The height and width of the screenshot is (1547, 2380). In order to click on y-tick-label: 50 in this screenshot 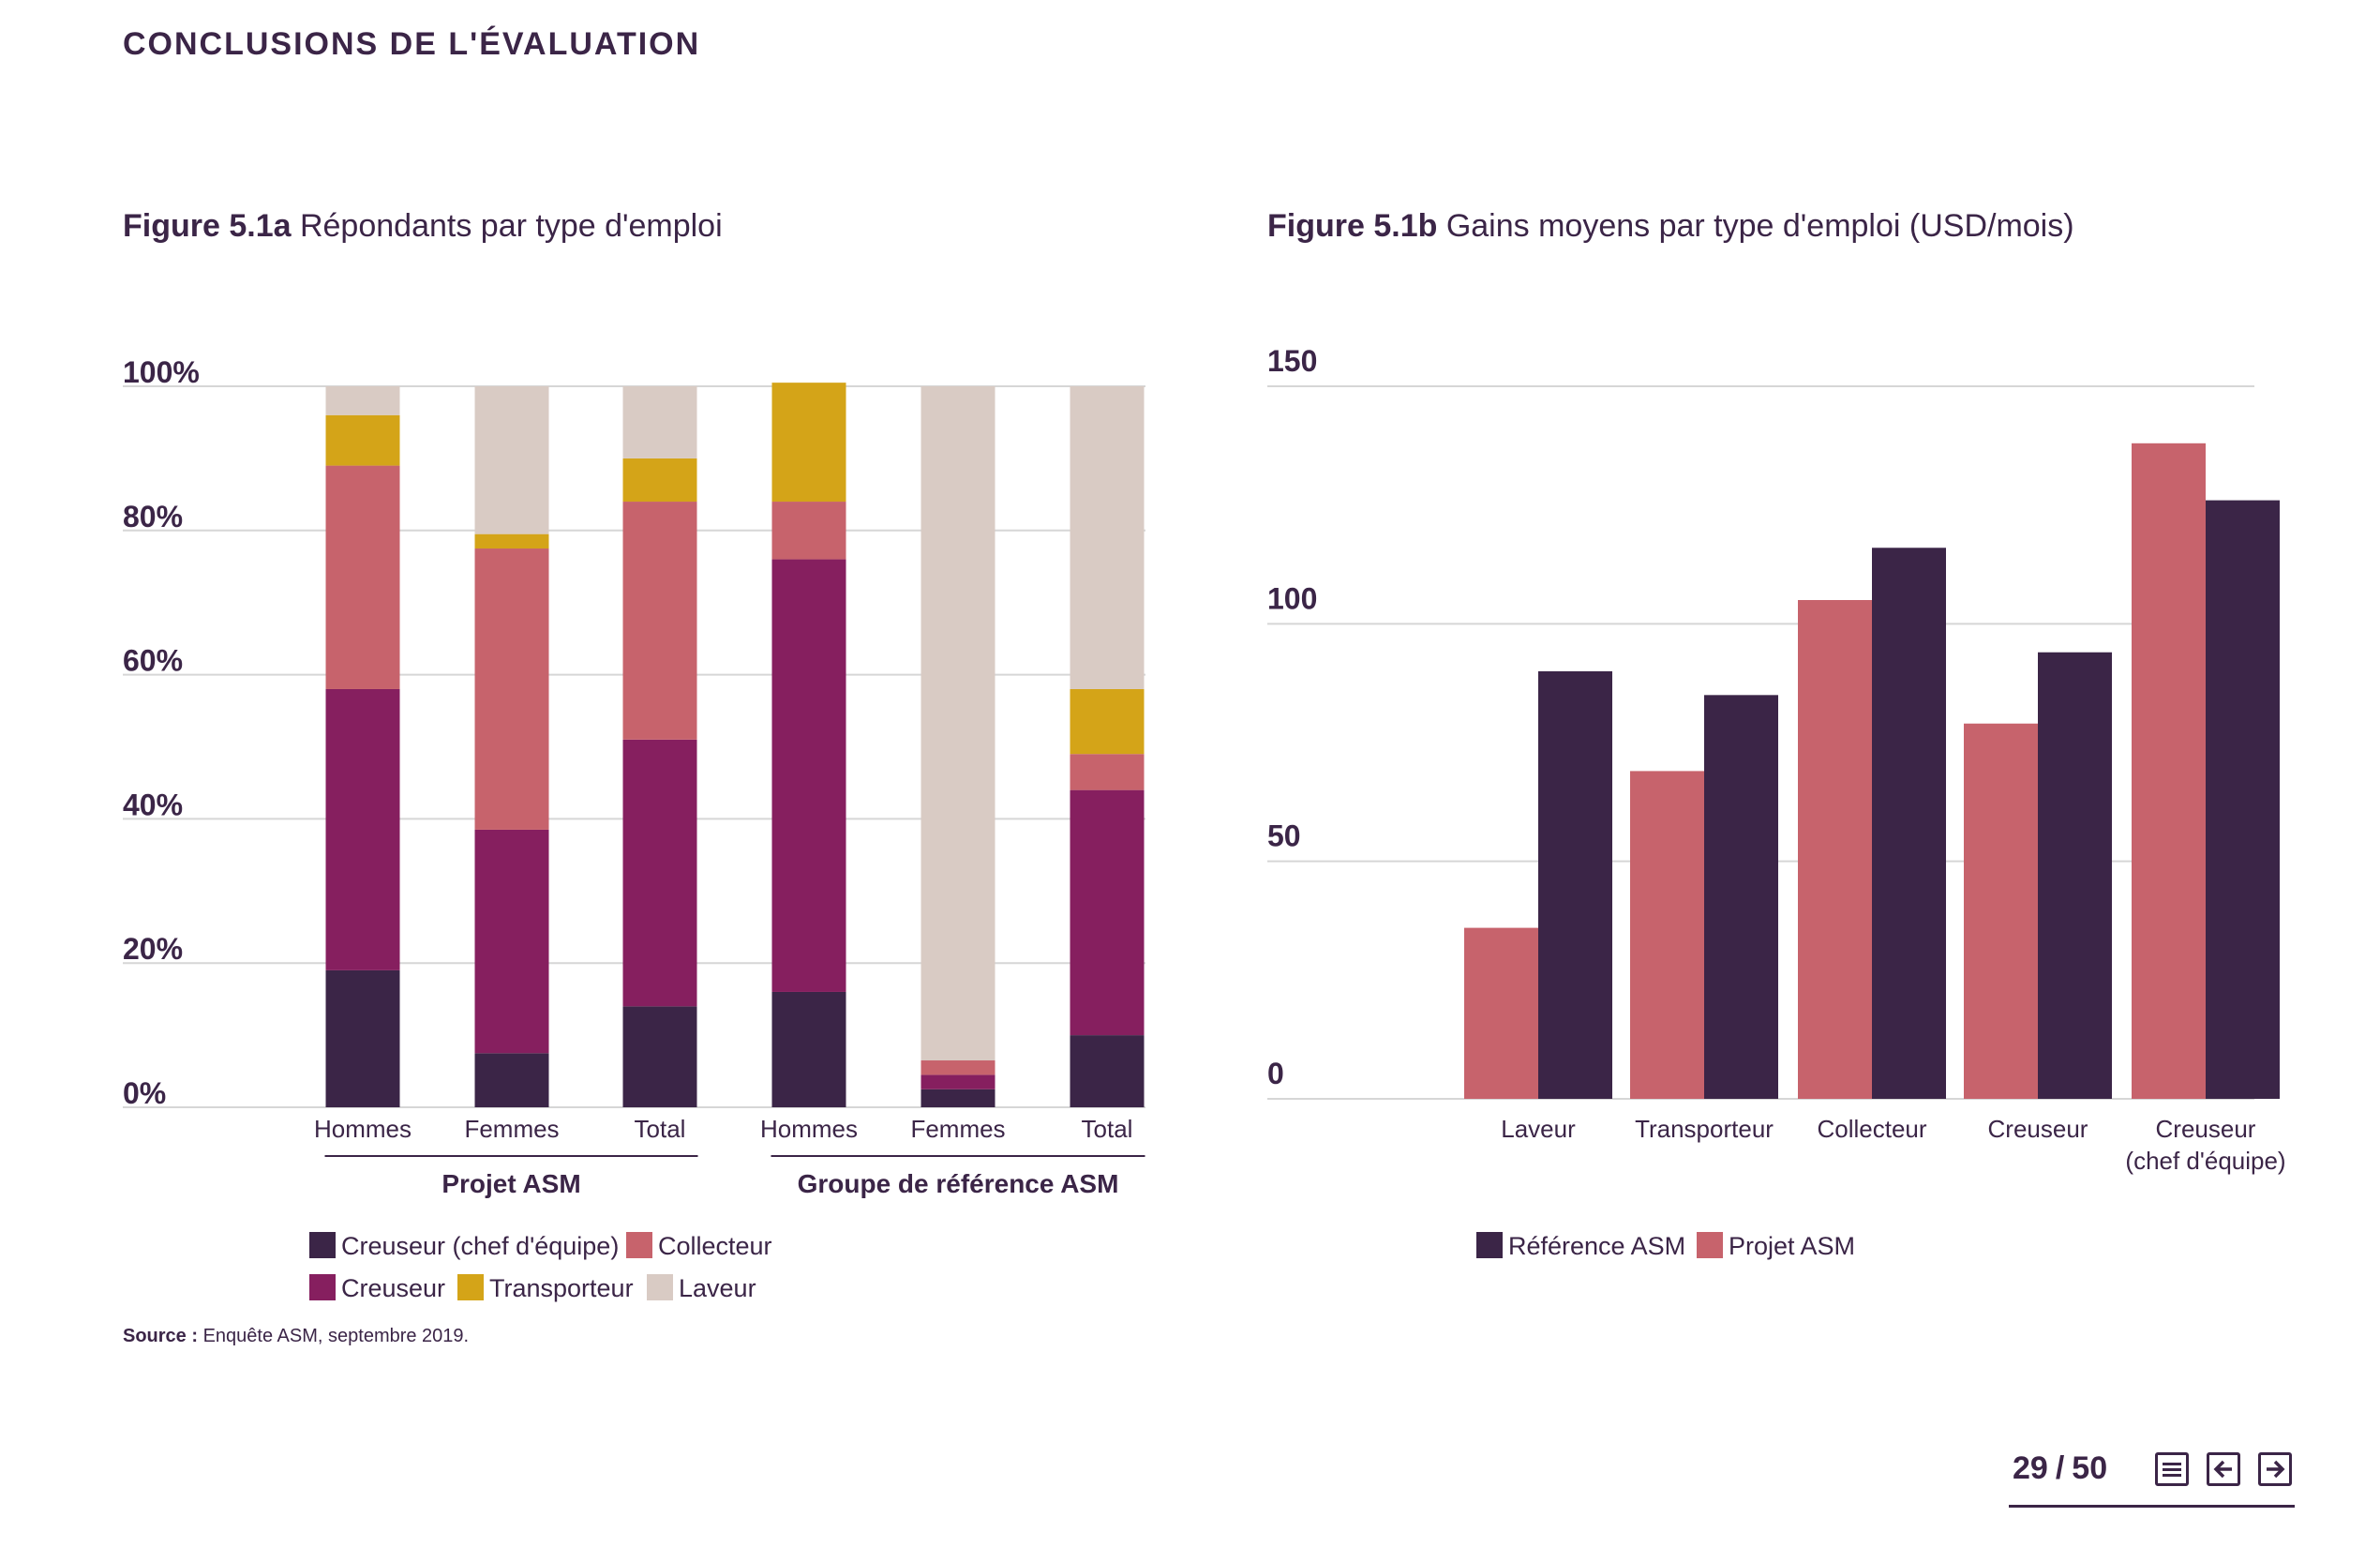, I will do `click(1284, 836)`.